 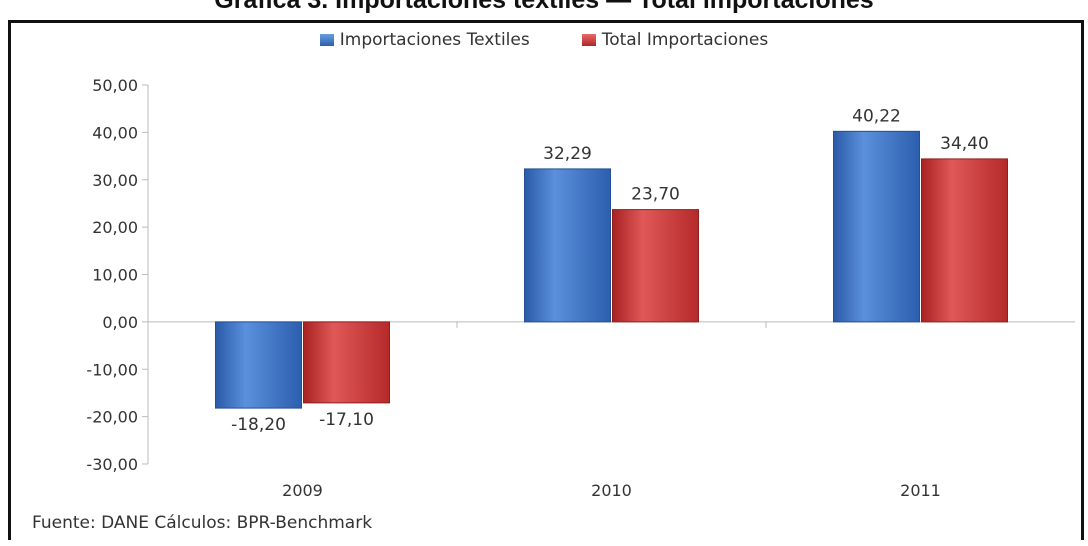 I want to click on bar-textiles-2011, so click(x=876, y=226).